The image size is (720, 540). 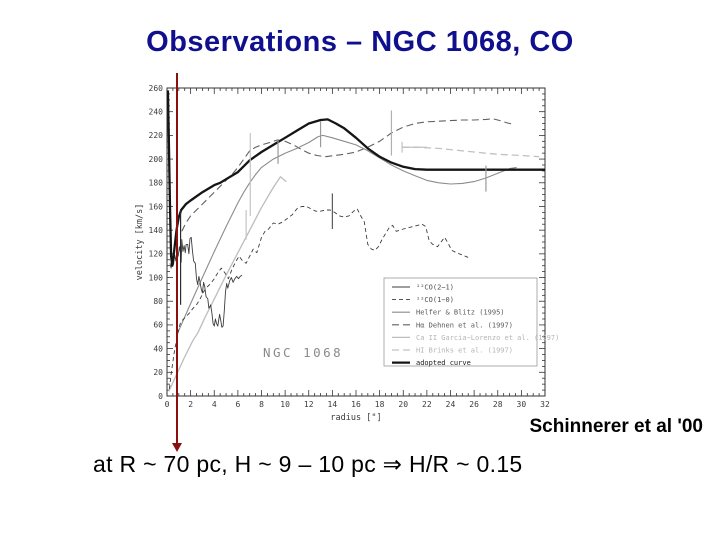 What do you see at coordinates (522, 404) in the screenshot?
I see `x-tick-label: 30` at bounding box center [522, 404].